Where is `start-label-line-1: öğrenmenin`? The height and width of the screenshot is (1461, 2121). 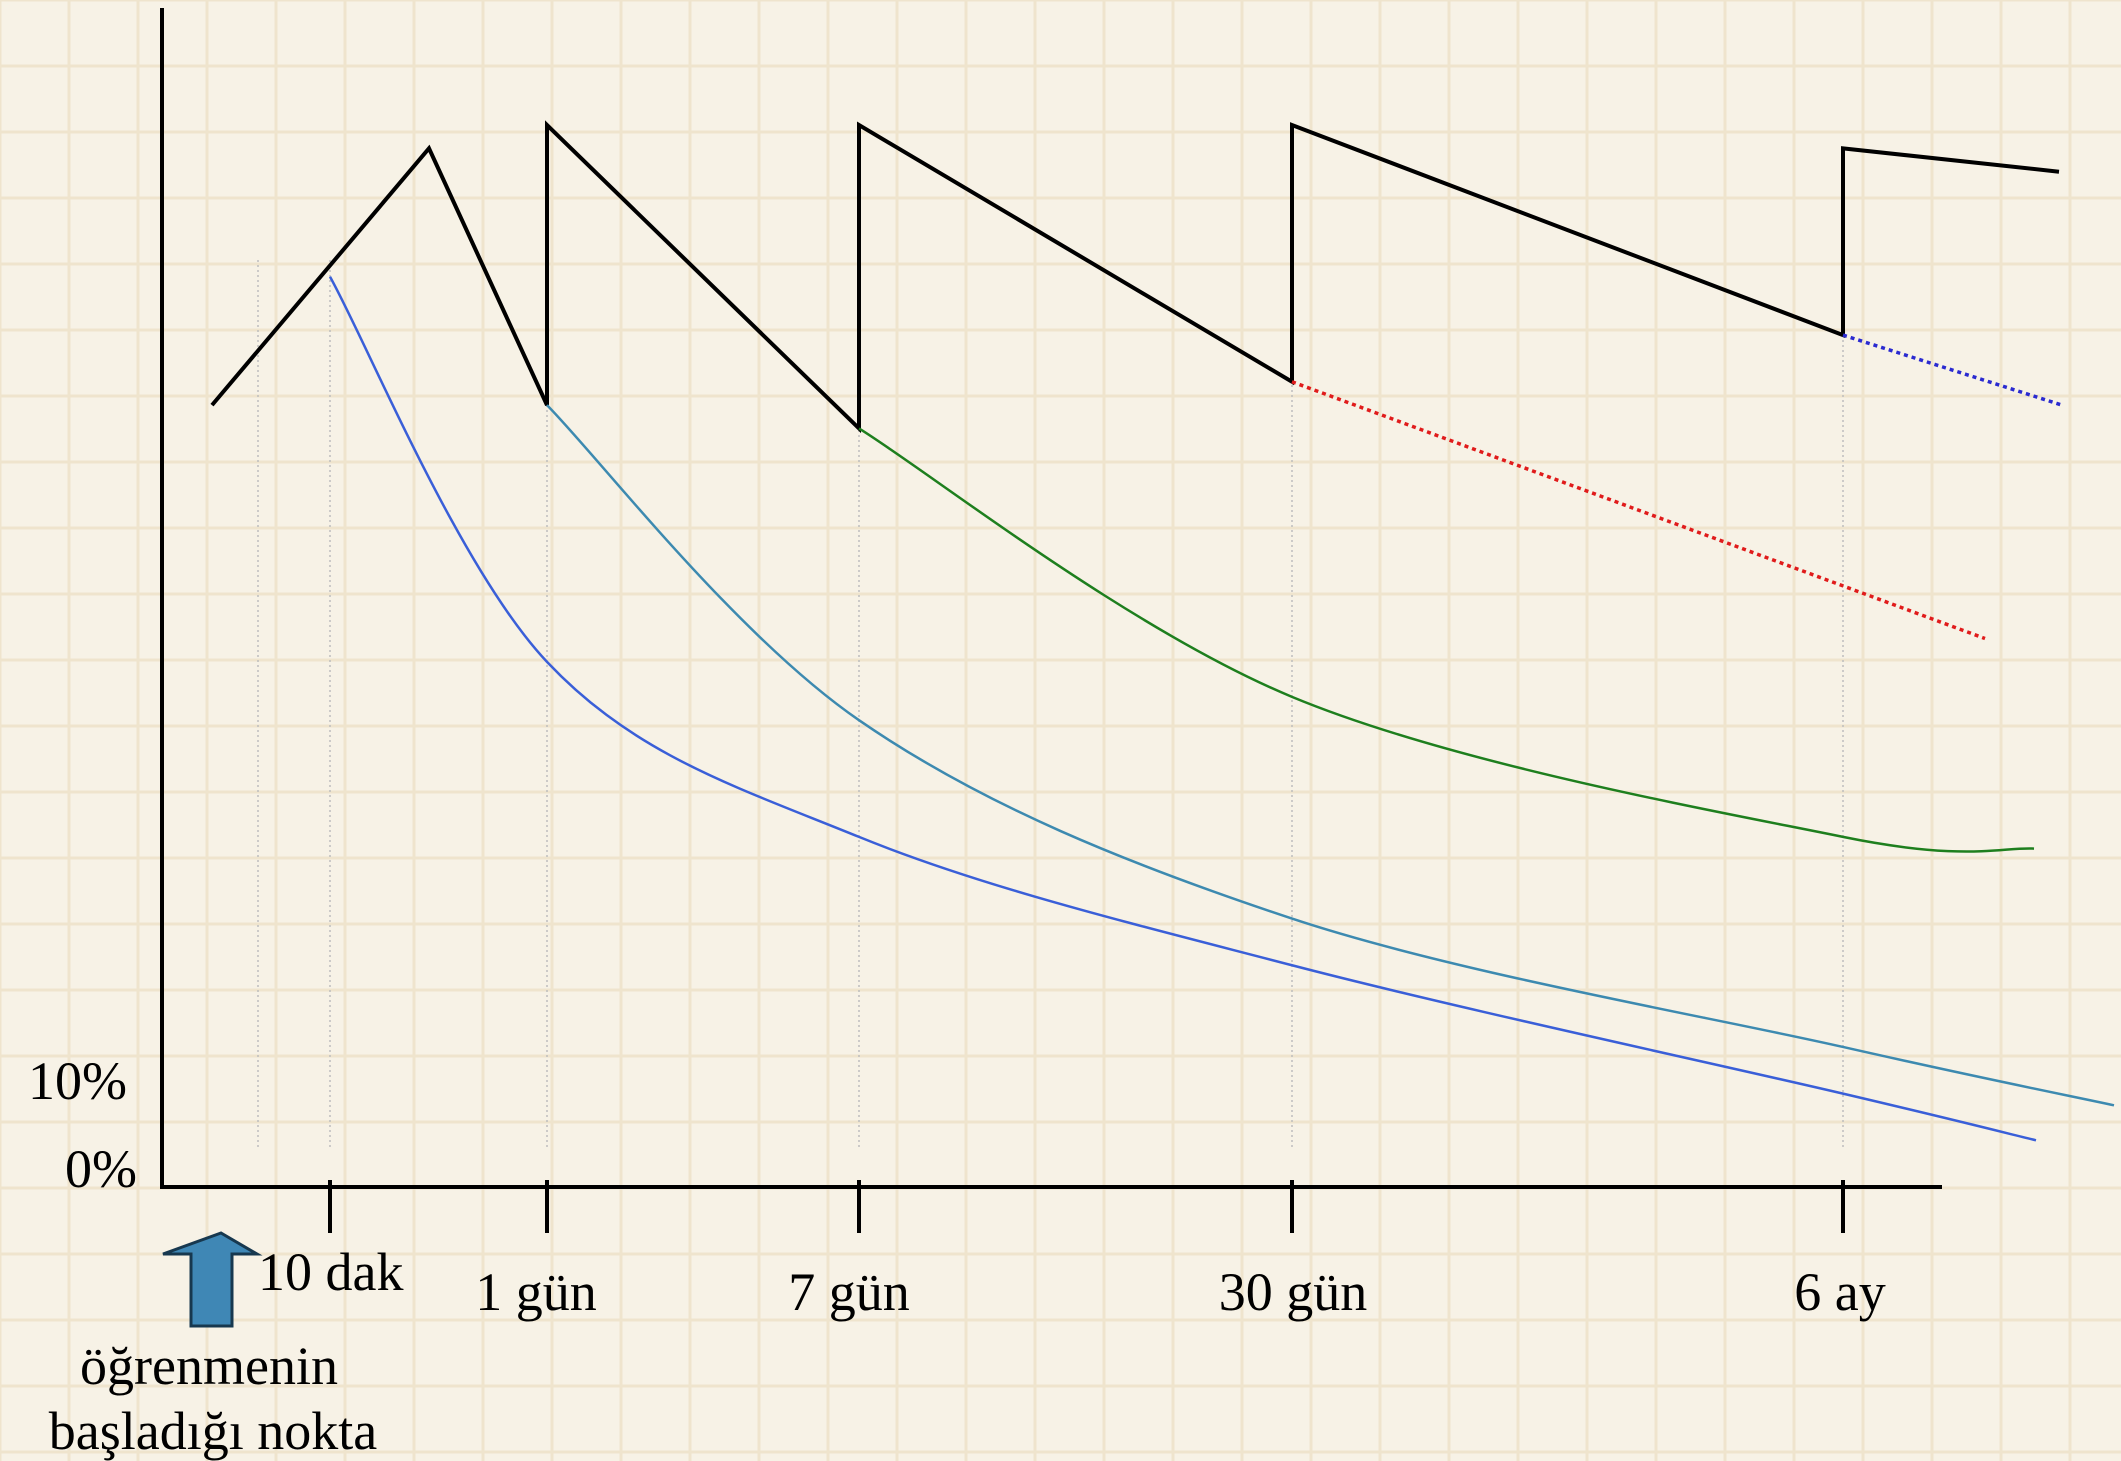 start-label-line-1: öğrenmenin is located at coordinates (209, 1366).